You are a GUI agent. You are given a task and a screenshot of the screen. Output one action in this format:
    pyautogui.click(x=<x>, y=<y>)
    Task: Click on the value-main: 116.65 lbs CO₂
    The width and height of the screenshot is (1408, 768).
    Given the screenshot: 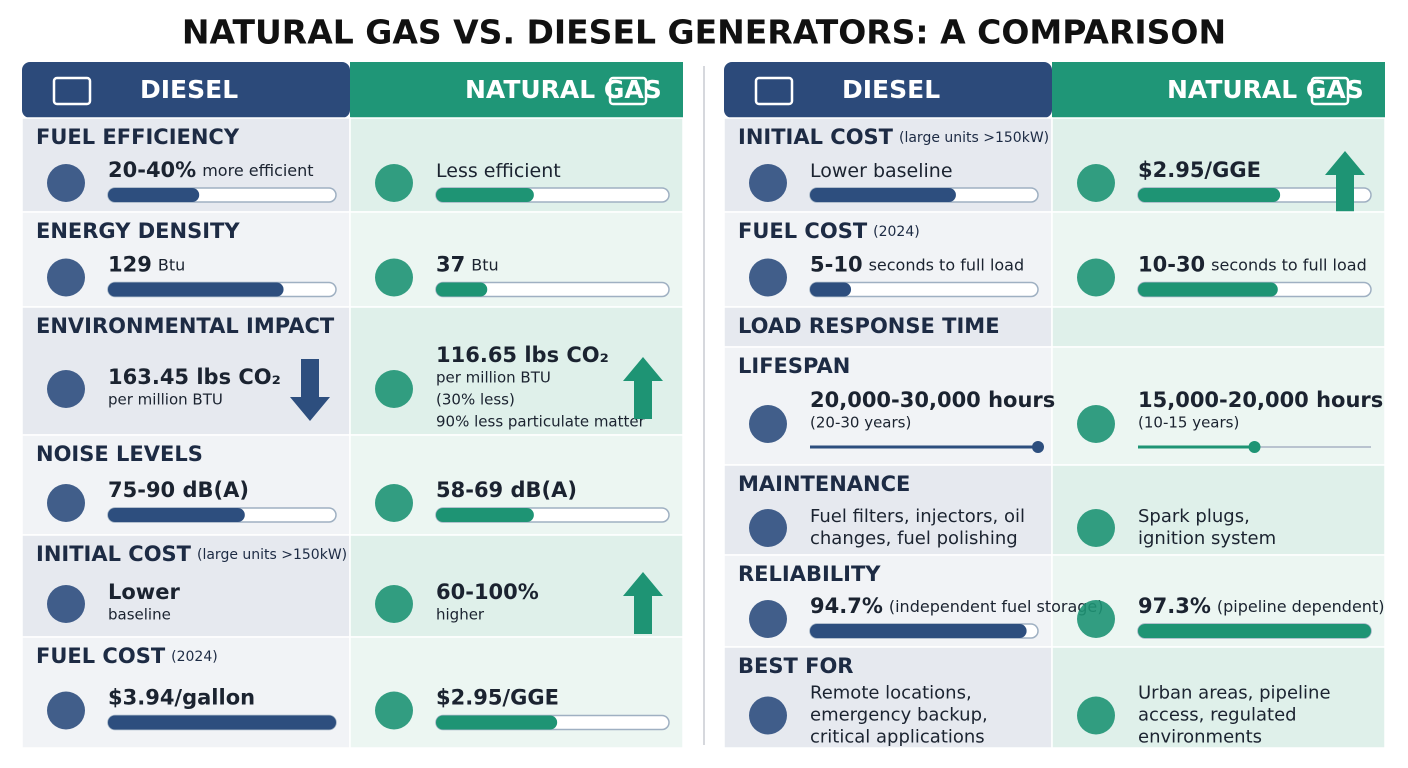 What is the action you would take?
    pyautogui.click(x=522, y=355)
    